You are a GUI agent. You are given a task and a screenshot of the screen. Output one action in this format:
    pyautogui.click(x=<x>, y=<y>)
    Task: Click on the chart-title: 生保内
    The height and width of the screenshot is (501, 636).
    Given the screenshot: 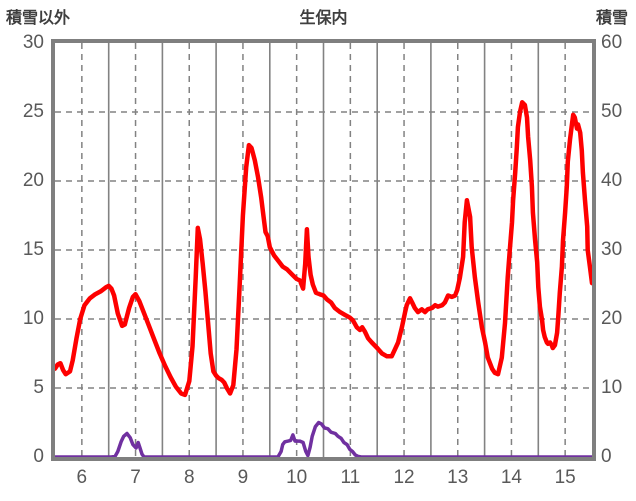 What is the action you would take?
    pyautogui.click(x=323, y=18)
    